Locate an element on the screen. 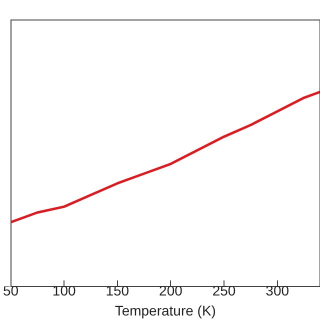 The height and width of the screenshot is (320, 320). x-axis-title: Temperature (K) is located at coordinates (165, 310).